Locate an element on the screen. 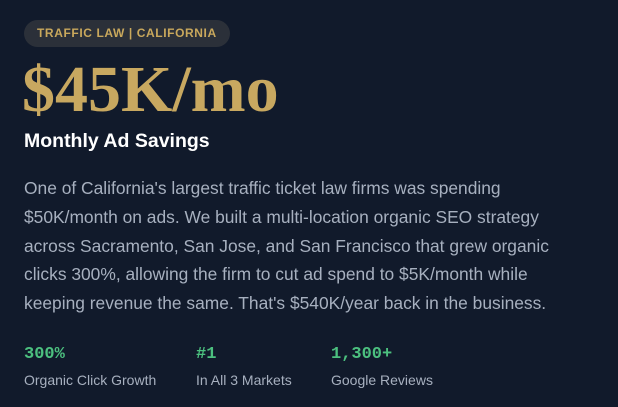 The width and height of the screenshot is (618, 407). stat: #1 In All 3 Markets is located at coordinates (244, 366).